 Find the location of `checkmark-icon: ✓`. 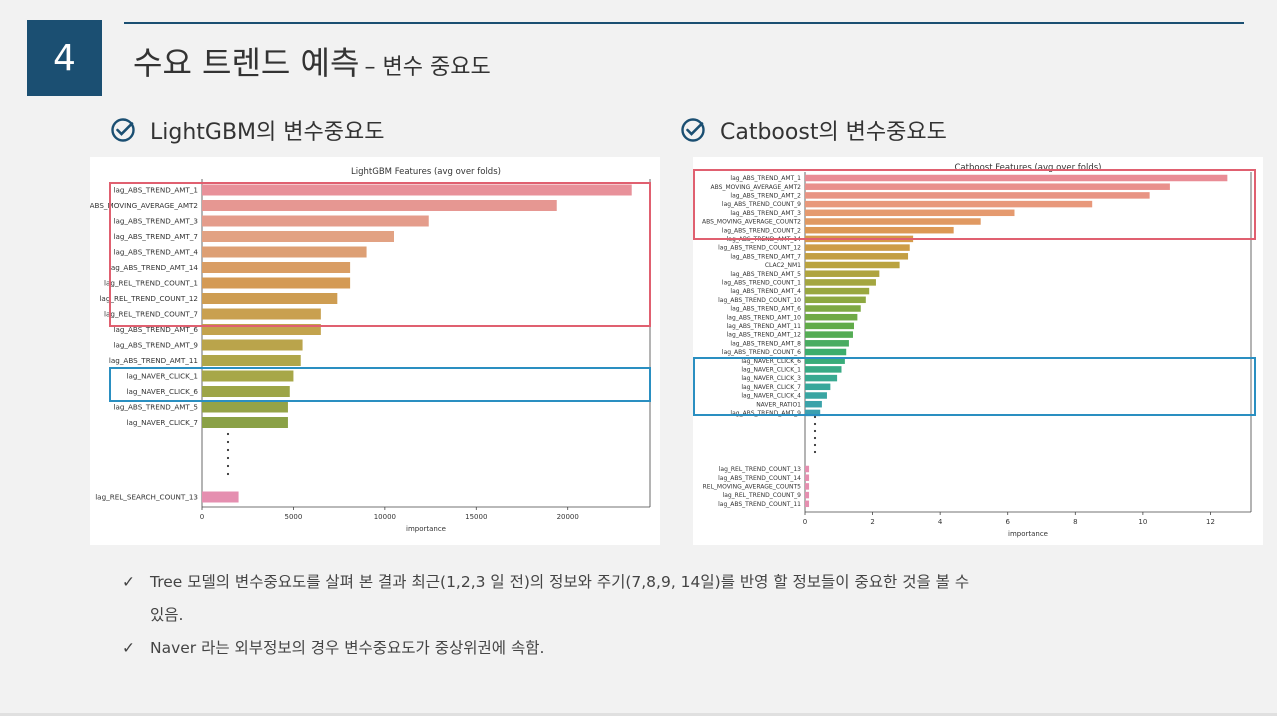

checkmark-icon: ✓ is located at coordinates (128, 648).